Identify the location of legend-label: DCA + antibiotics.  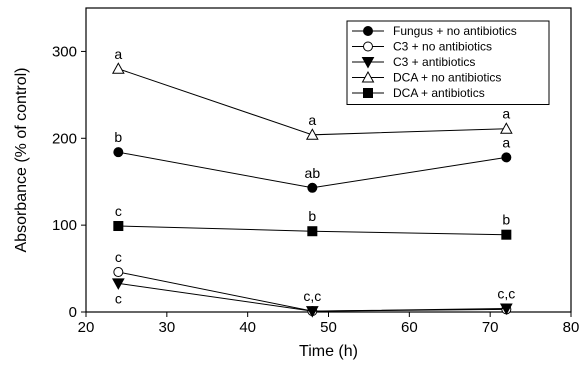
(439, 93).